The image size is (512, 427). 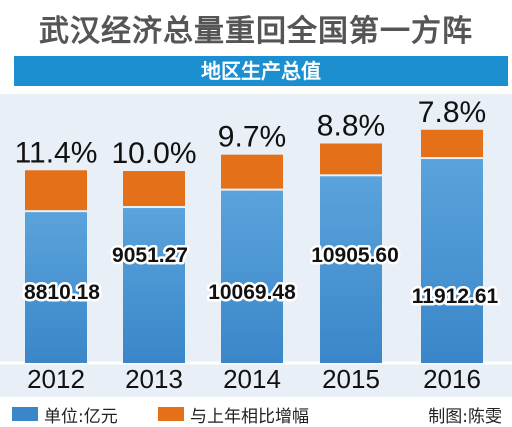 What do you see at coordinates (81, 417) in the screenshot?
I see `legend-label-gdp: 单位:亿元` at bounding box center [81, 417].